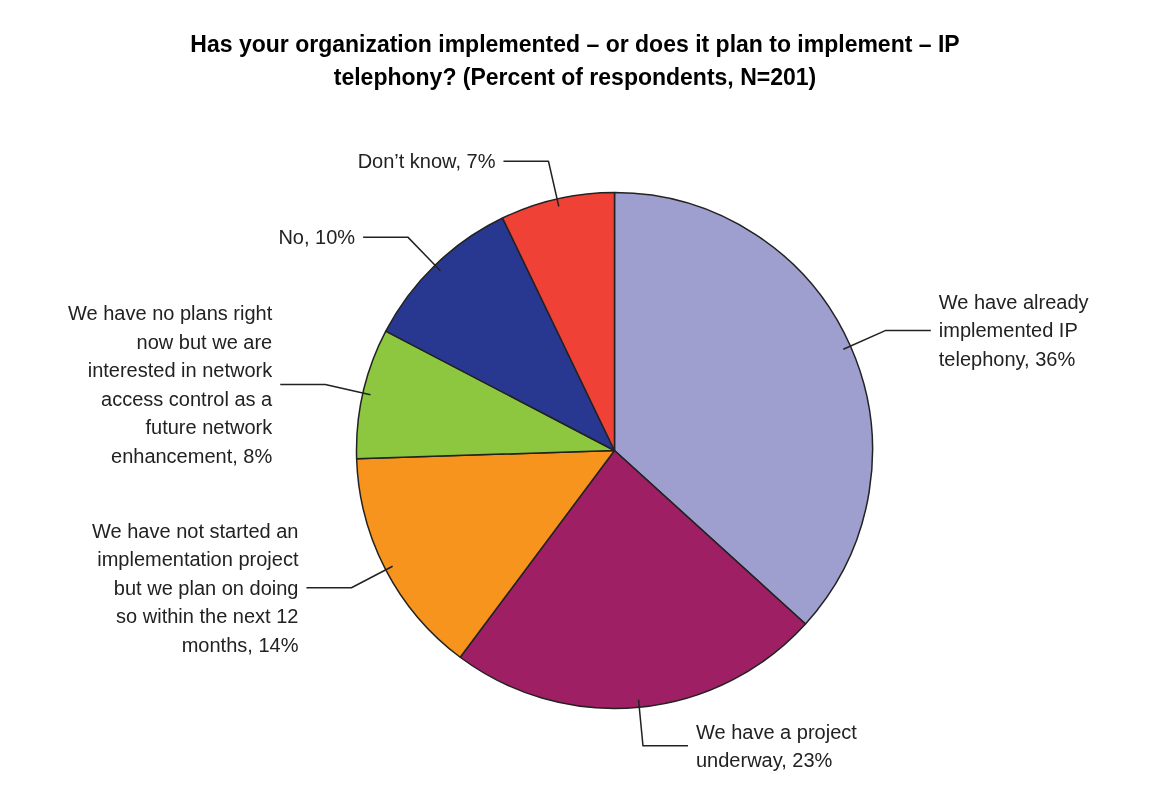 The image size is (1149, 786). I want to click on slice-label: We have no plans right now but we are interested in network access control as a future network enhancement, 8%, so click(171, 384).